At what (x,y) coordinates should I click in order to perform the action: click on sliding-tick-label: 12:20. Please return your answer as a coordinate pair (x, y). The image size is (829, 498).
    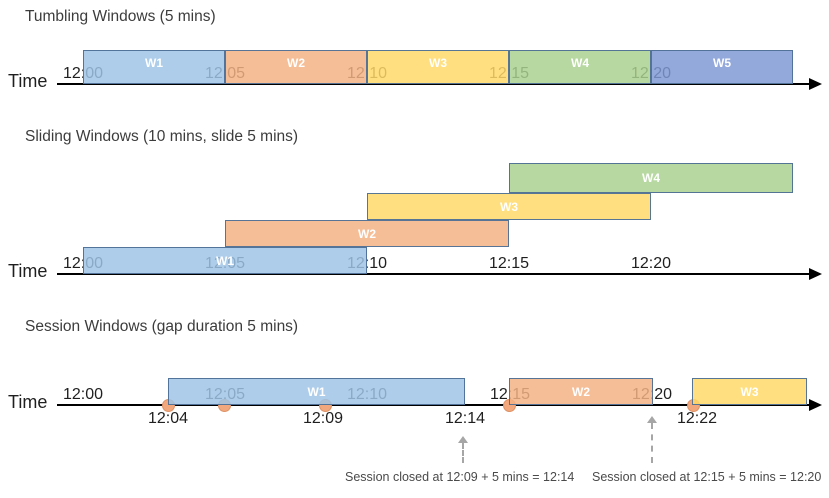
    Looking at the image, I should click on (651, 263).